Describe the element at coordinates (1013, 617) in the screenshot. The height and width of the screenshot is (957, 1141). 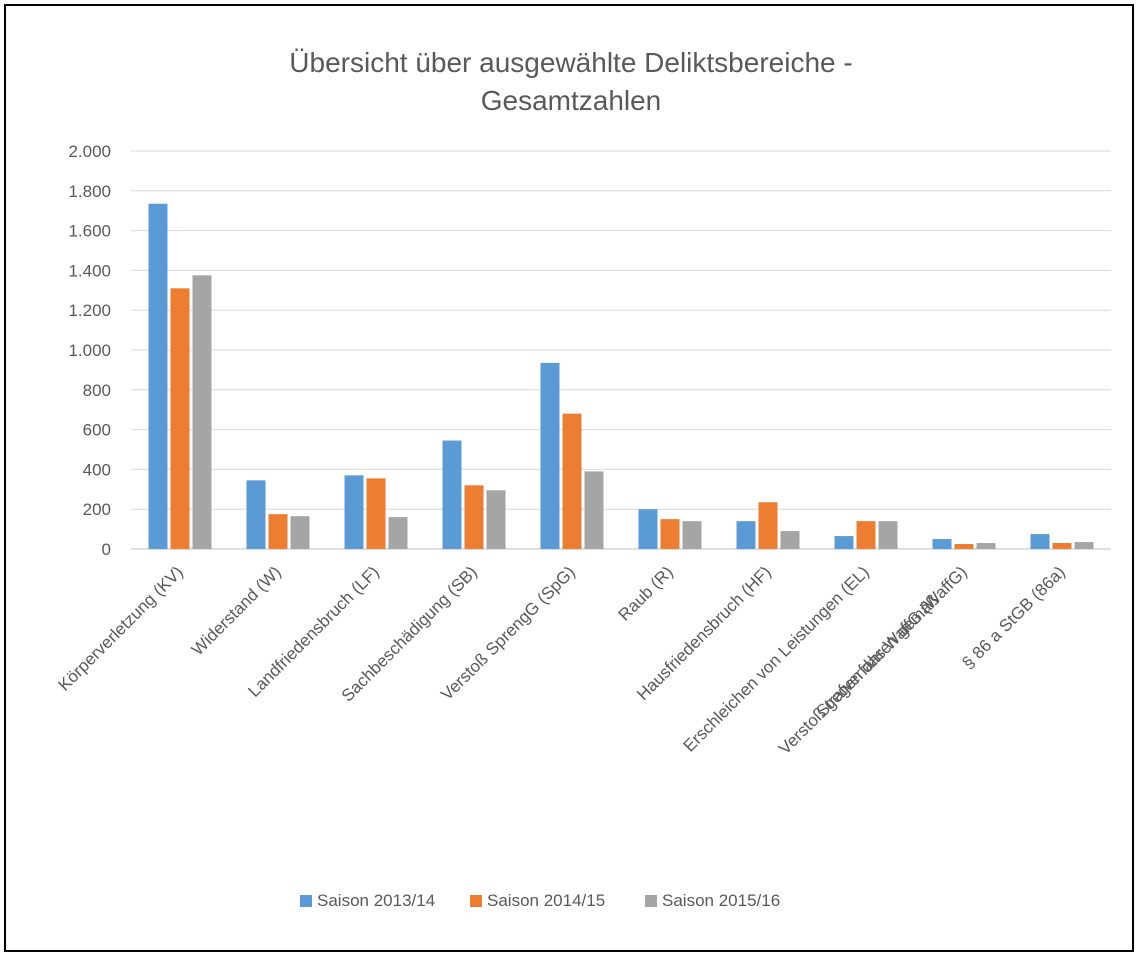
I see `x-tick-label: § 86 a StGB (86a)` at that location.